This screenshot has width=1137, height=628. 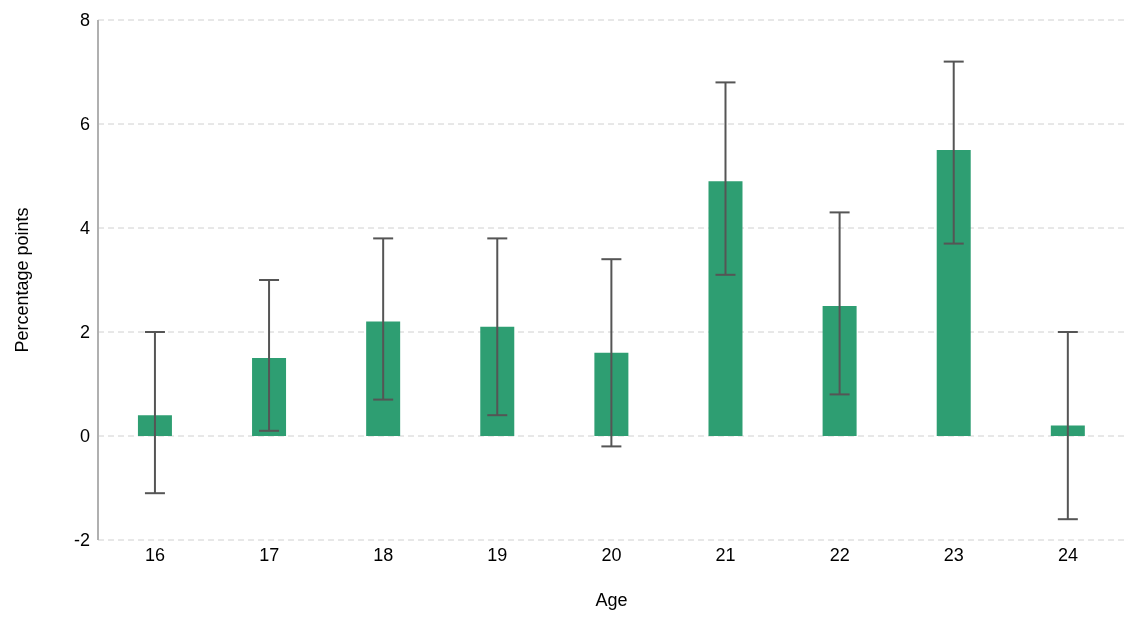 What do you see at coordinates (84, 436) in the screenshot?
I see `y-tick-label: 0` at bounding box center [84, 436].